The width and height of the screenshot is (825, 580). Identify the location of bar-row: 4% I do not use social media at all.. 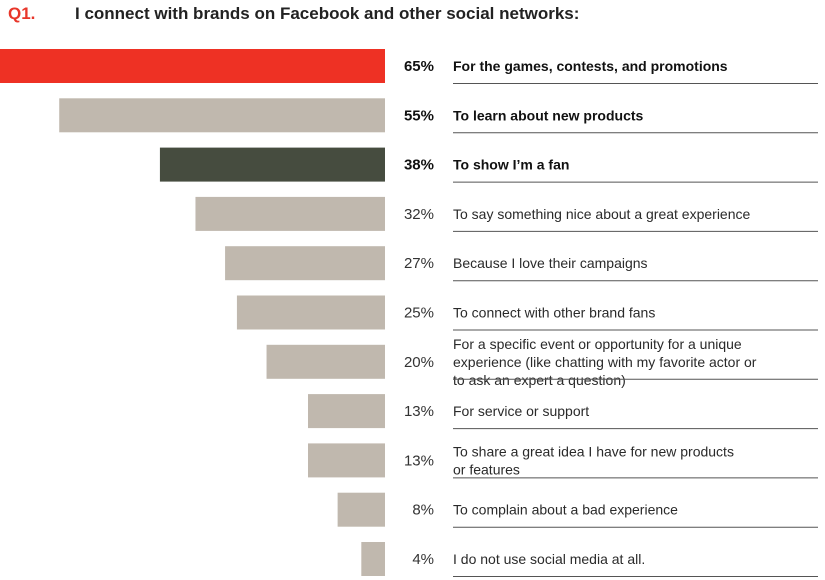
(589, 559).